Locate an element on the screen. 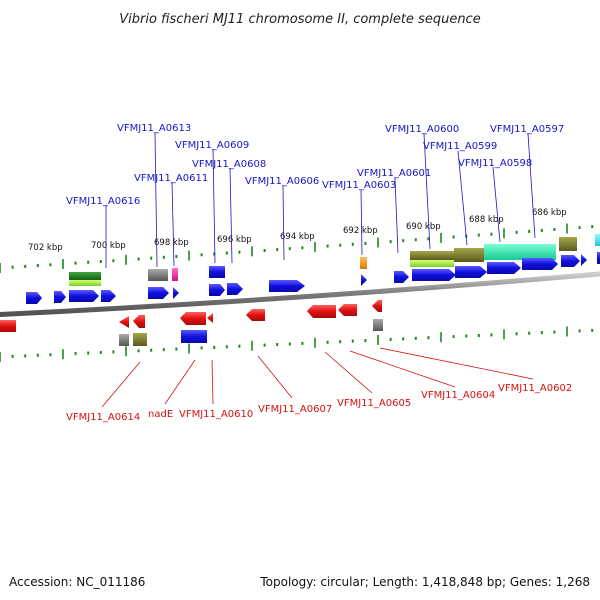 The width and height of the screenshot is (600, 600). reverse-gene-track is located at coordinates (191, 316).